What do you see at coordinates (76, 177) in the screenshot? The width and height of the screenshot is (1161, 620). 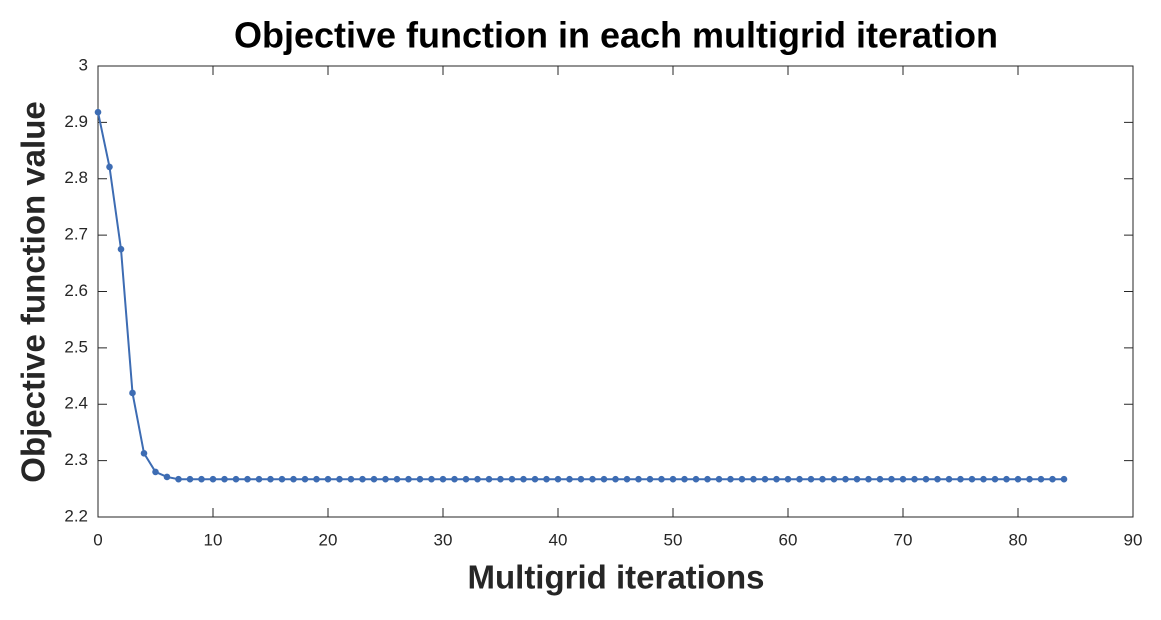 I see `y-tick-label: 2.8` at bounding box center [76, 177].